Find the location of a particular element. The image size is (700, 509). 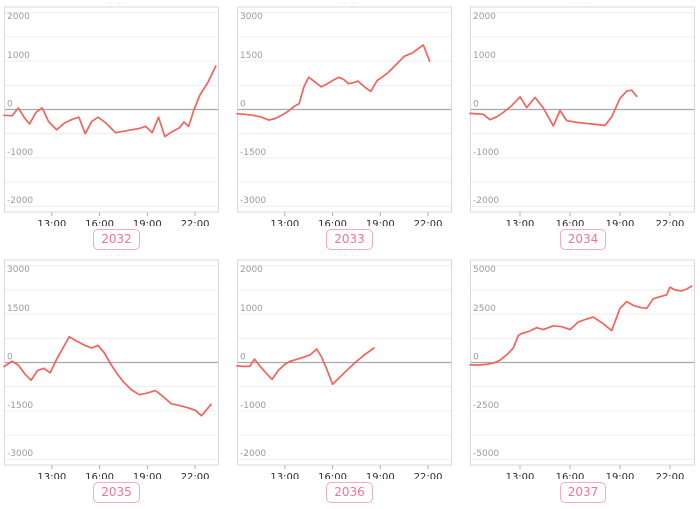

chart-label-2035: 2035 is located at coordinates (116, 492).